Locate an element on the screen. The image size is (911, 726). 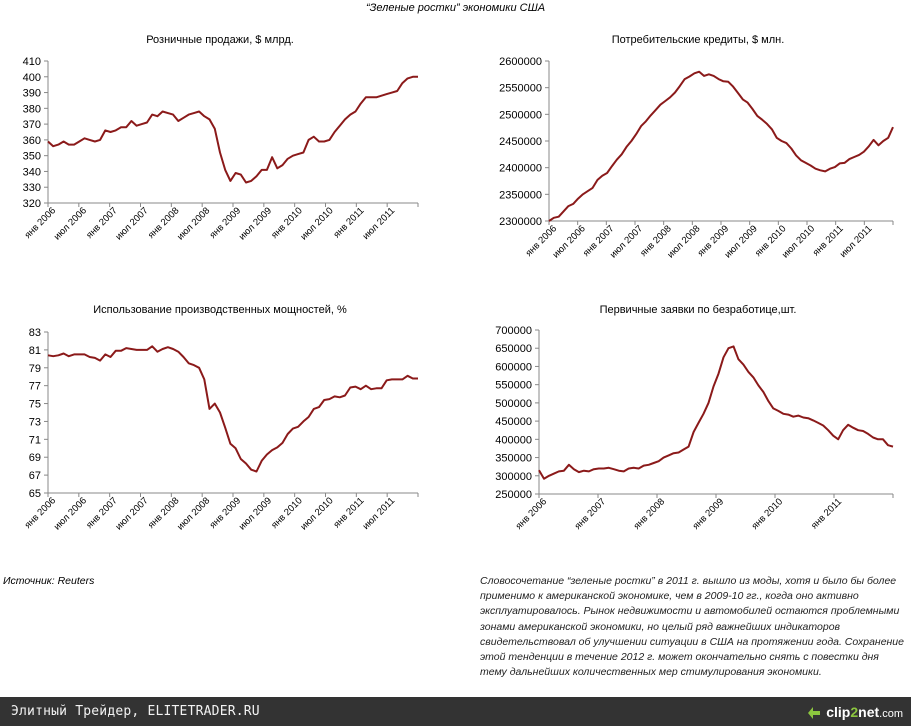
y-tick-label: 2300000 is located at coordinates (520, 222).